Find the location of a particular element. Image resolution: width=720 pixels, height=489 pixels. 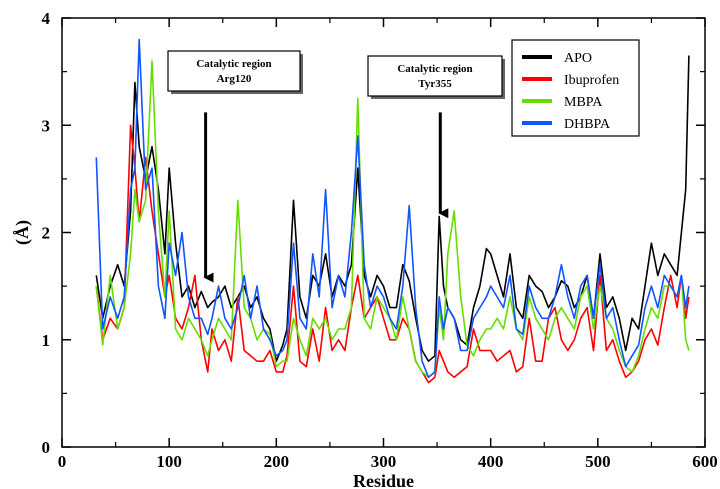

x-tick-label: 100 is located at coordinates (169, 461).